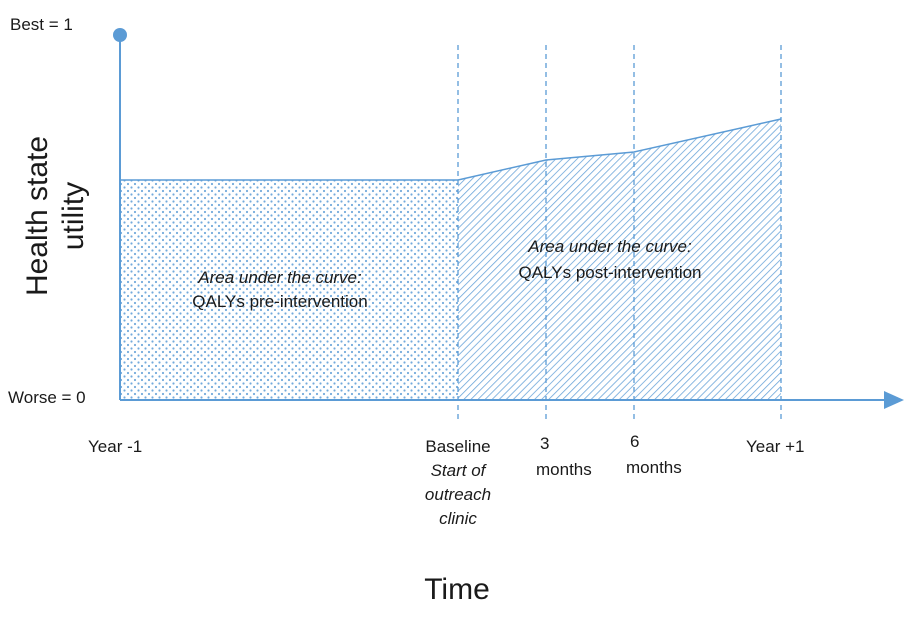 The width and height of the screenshot is (921, 621). Describe the element at coordinates (280, 301) in the screenshot. I see `pre-intervention-text: QALYs pre-intervention` at that location.